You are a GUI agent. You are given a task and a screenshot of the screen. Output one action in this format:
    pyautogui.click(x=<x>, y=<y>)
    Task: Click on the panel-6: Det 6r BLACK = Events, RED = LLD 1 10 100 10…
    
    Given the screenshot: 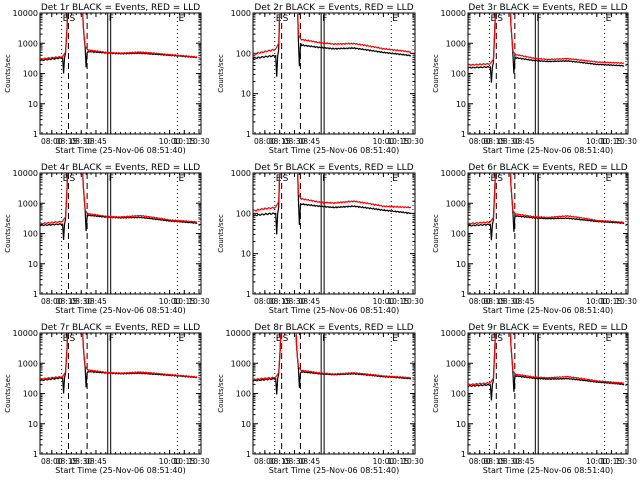 What is the action you would take?
    pyautogui.click(x=534, y=239)
    